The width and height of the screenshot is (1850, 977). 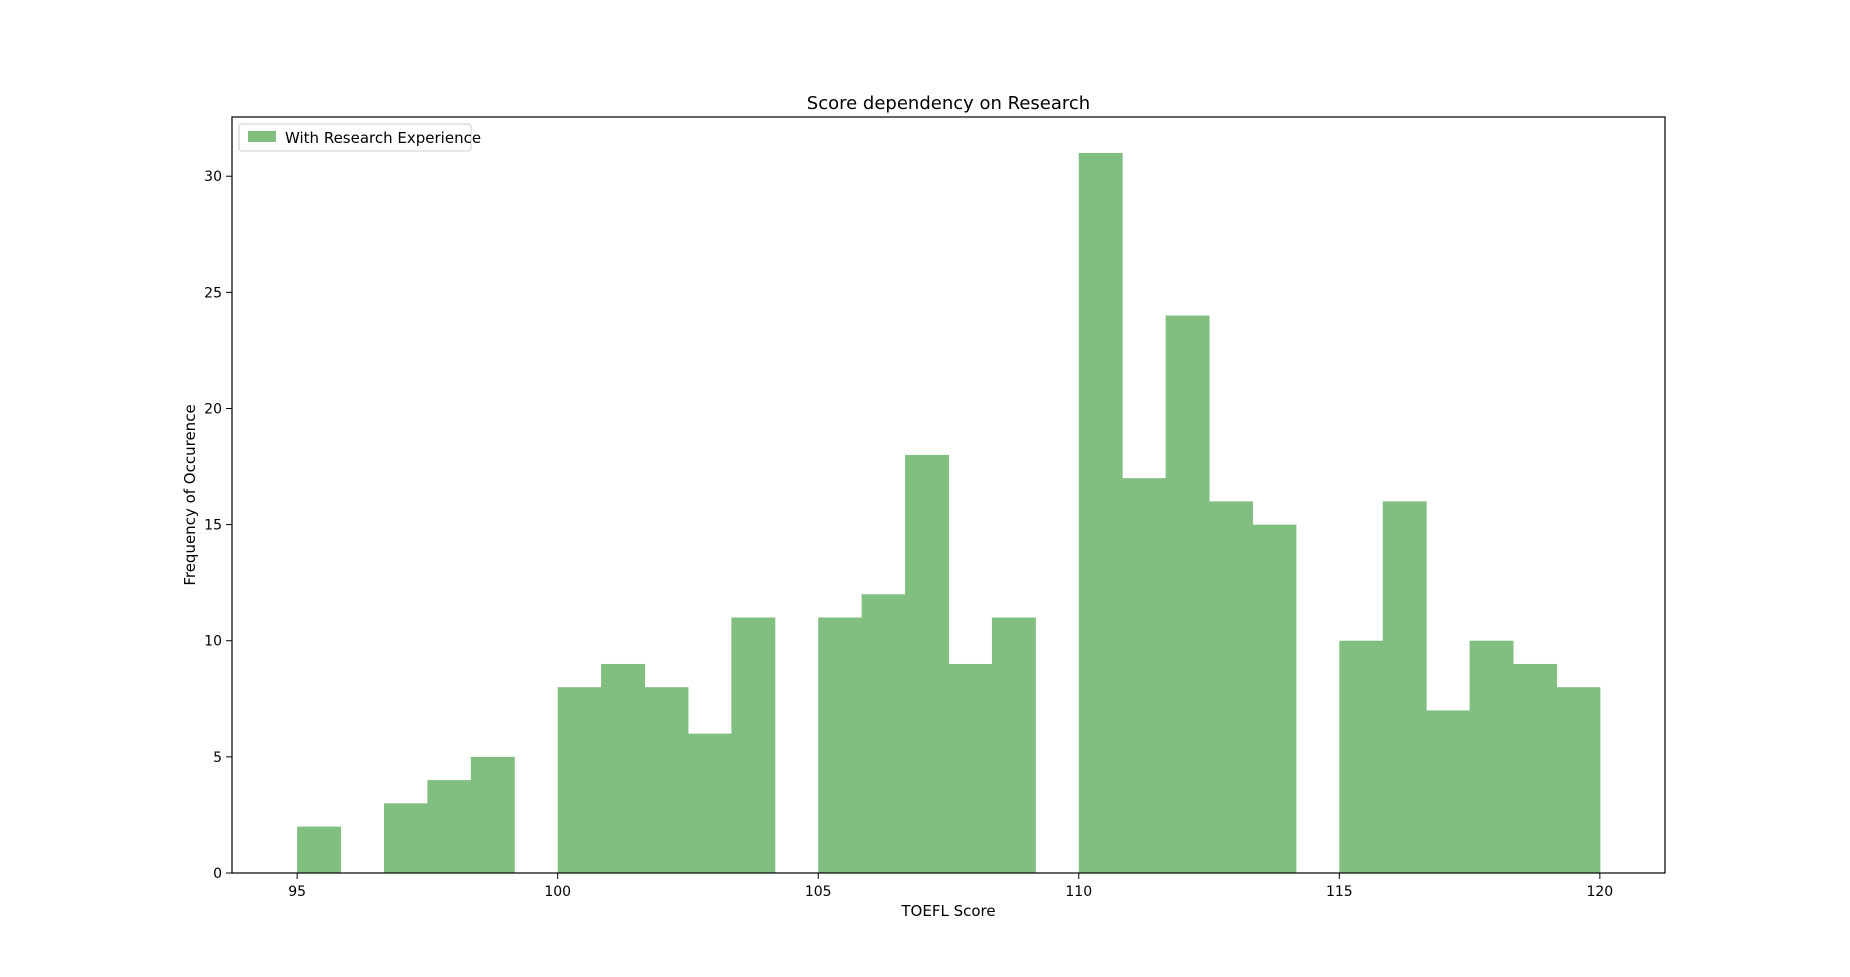 What do you see at coordinates (213, 177) in the screenshot?
I see `y-tick-label: 30` at bounding box center [213, 177].